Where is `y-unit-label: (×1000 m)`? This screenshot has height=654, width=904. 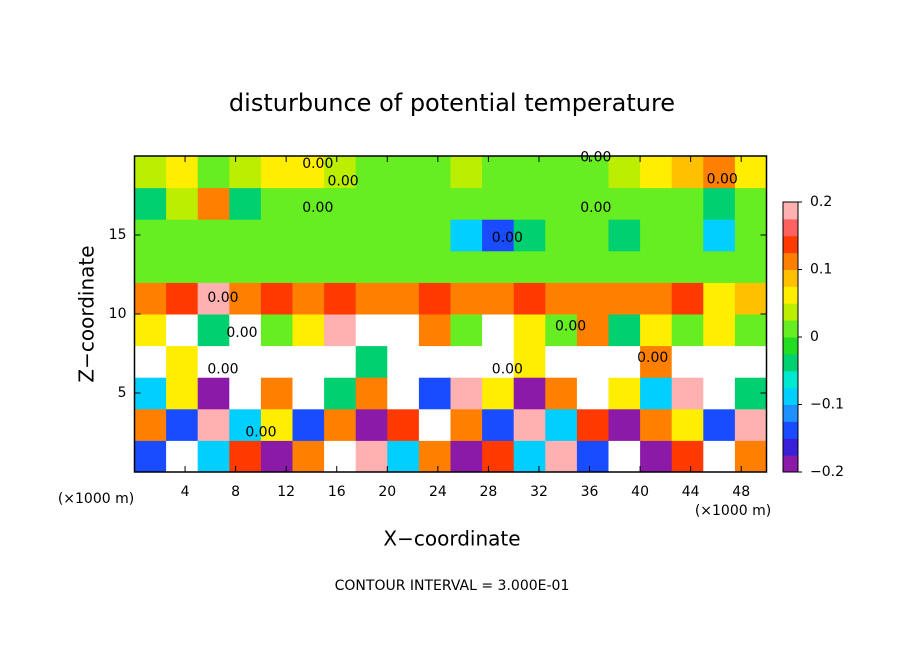
y-unit-label: (×1000 m) is located at coordinates (96, 499).